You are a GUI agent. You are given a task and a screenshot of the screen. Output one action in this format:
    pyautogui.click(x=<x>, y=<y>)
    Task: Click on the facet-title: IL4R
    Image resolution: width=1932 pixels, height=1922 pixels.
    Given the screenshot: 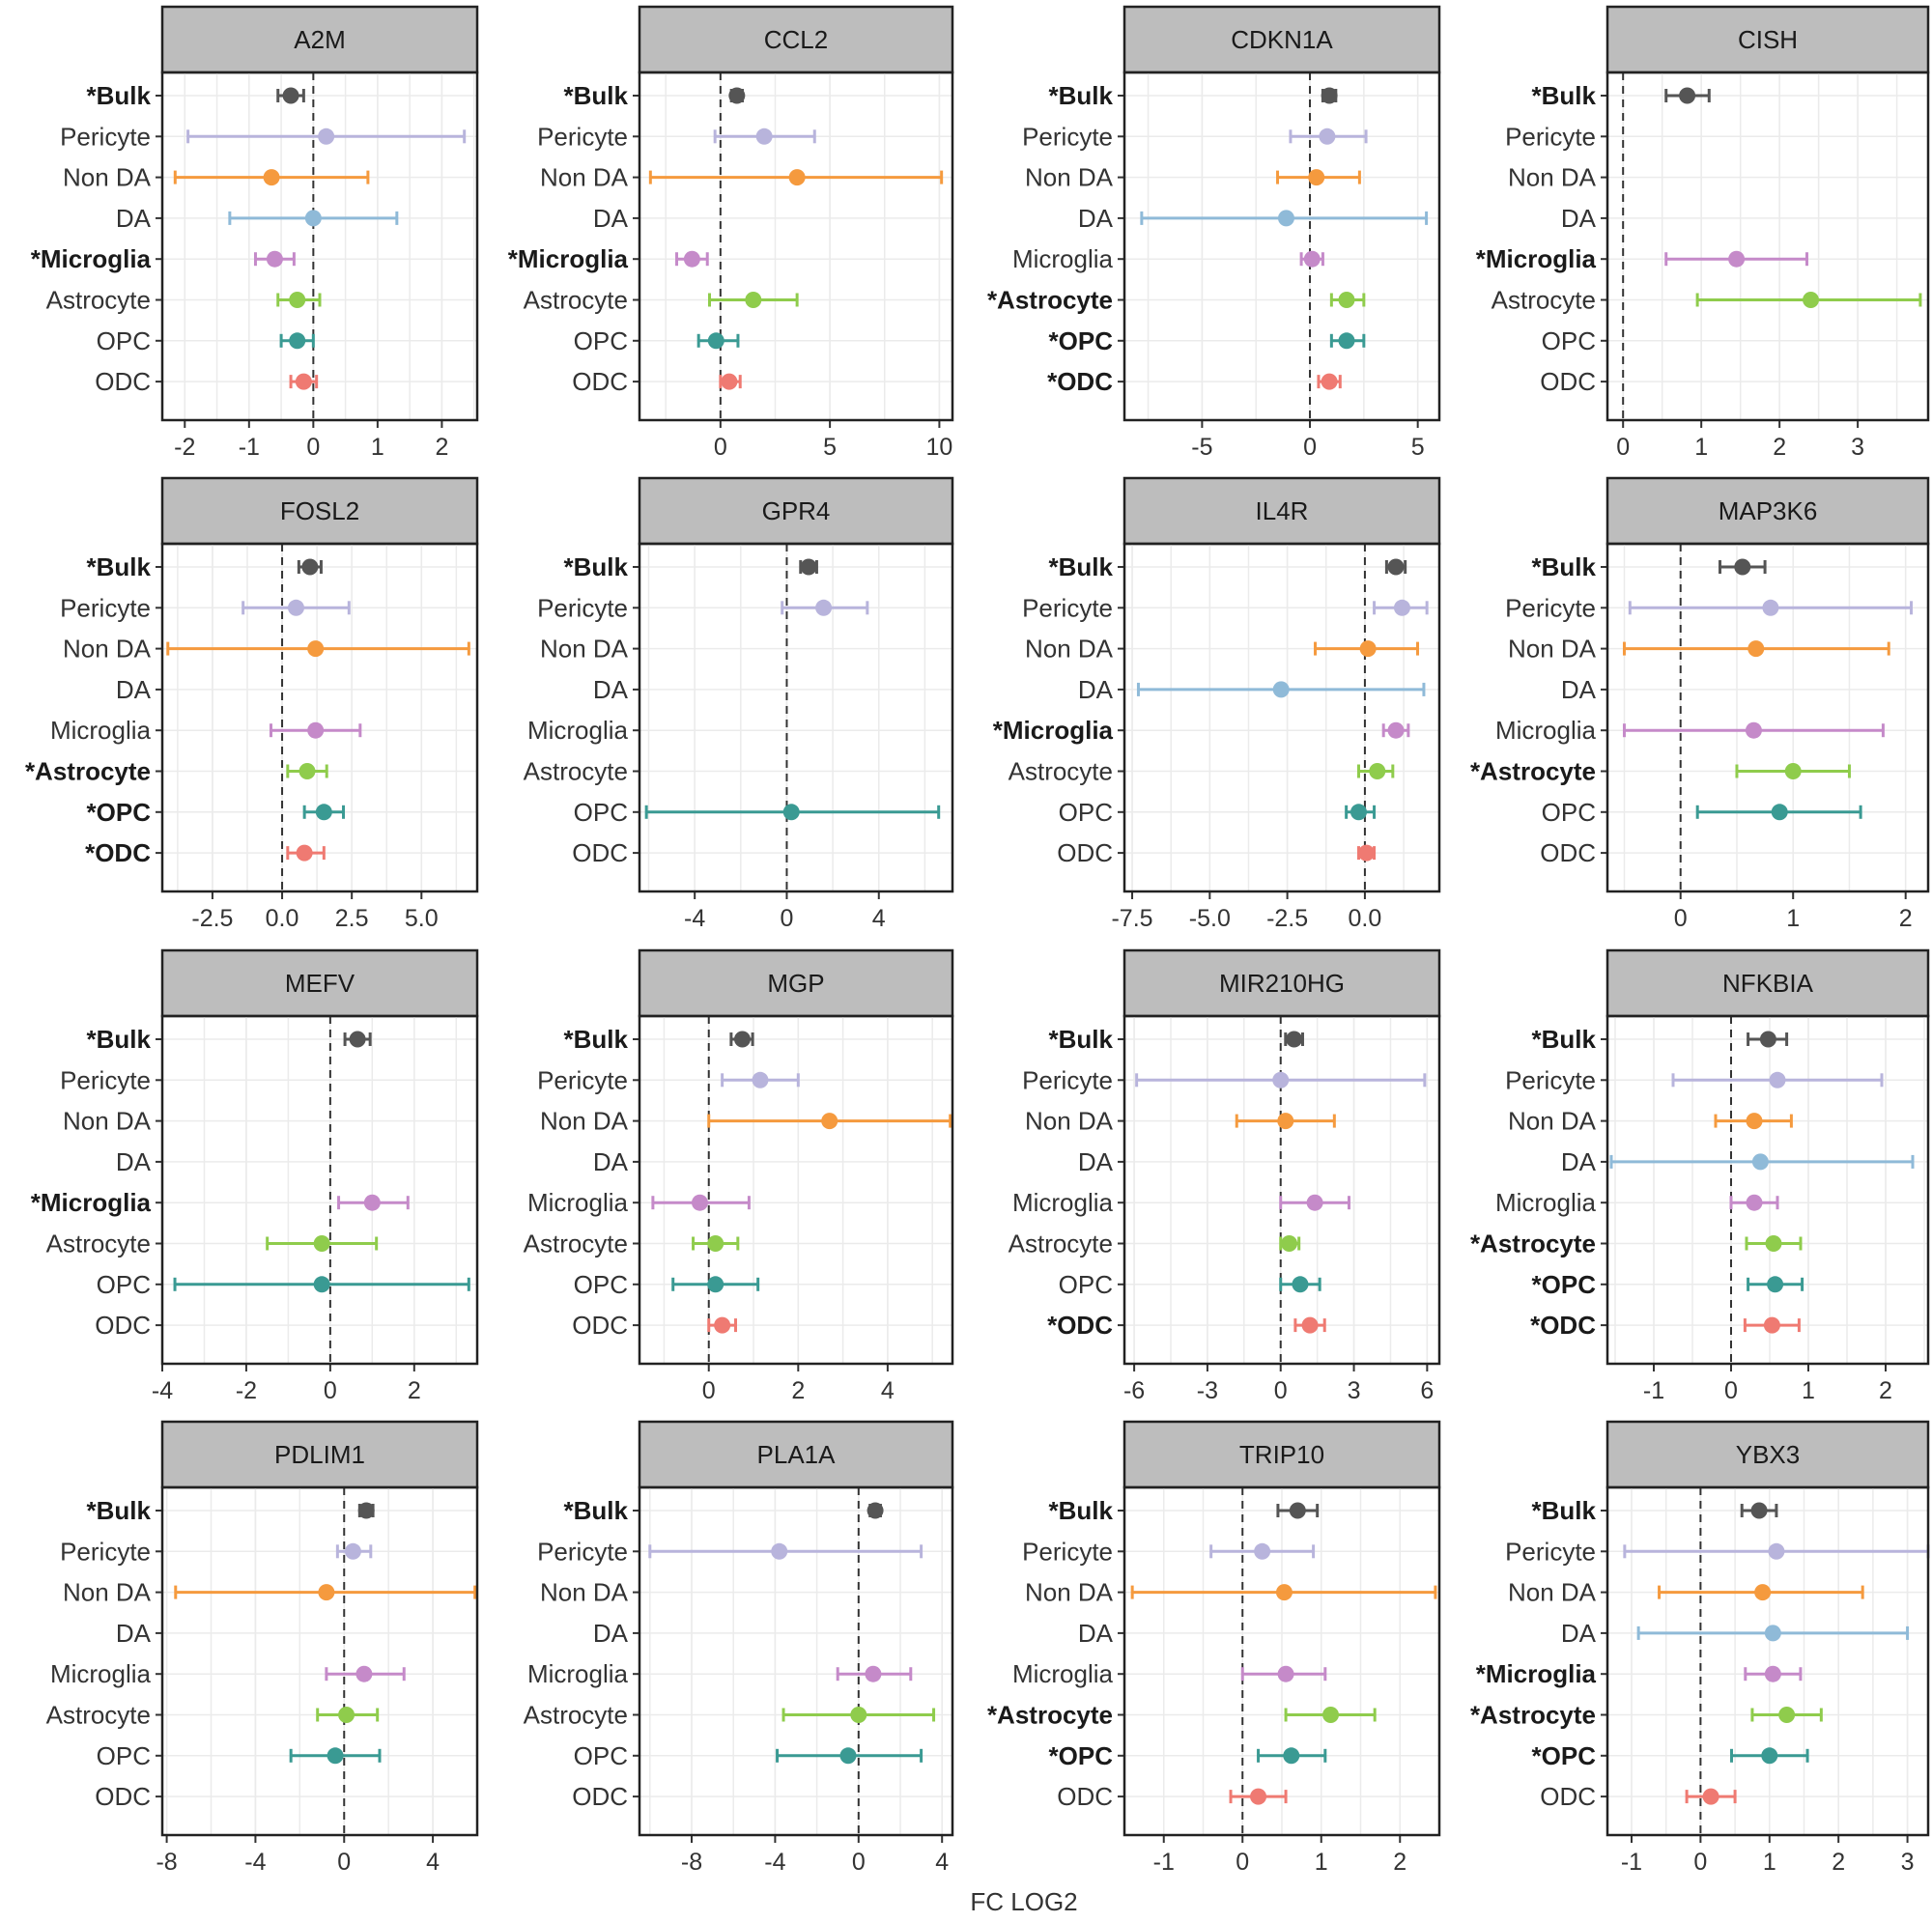 What is the action you would take?
    pyautogui.click(x=1282, y=510)
    